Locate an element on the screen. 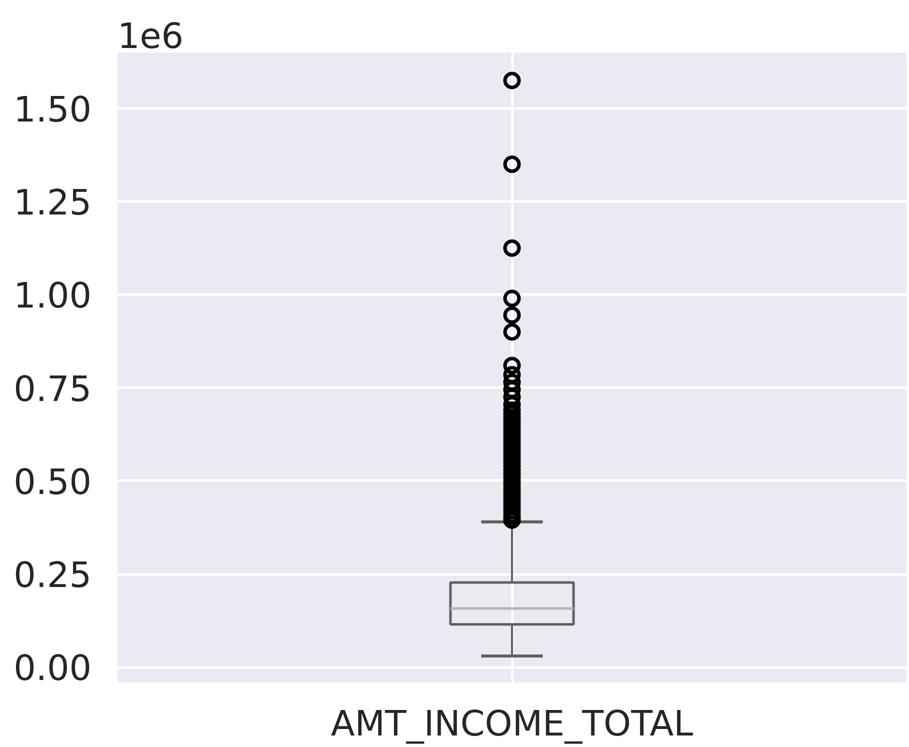 The width and height of the screenshot is (909, 747). y-tick-label: 1.25 is located at coordinates (53, 204).